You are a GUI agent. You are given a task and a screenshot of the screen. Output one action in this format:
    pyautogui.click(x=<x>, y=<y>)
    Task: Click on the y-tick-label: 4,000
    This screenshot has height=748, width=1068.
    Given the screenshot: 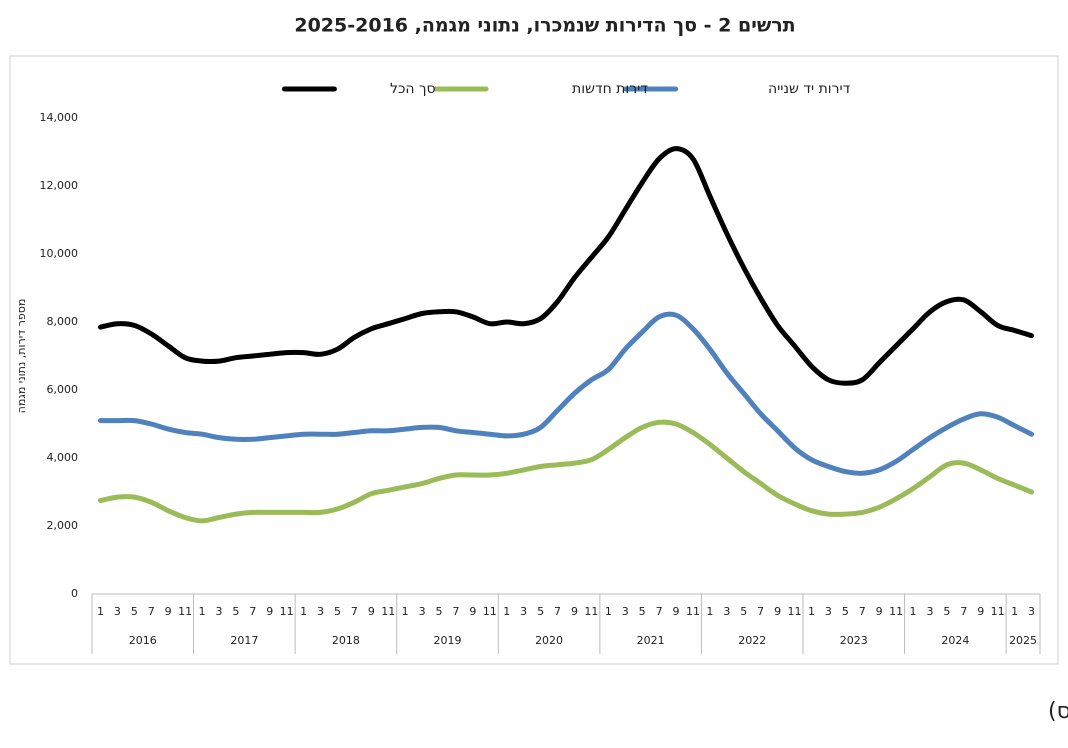 What is the action you would take?
    pyautogui.click(x=63, y=457)
    